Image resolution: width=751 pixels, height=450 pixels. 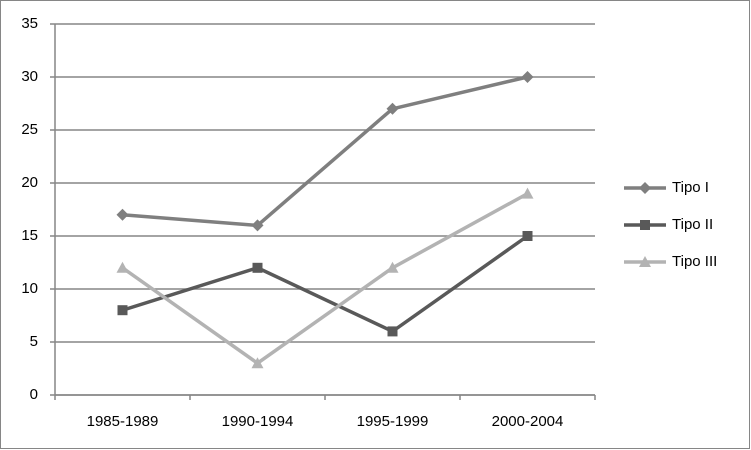 What do you see at coordinates (690, 187) in the screenshot?
I see `legend-label: Tipo I` at bounding box center [690, 187].